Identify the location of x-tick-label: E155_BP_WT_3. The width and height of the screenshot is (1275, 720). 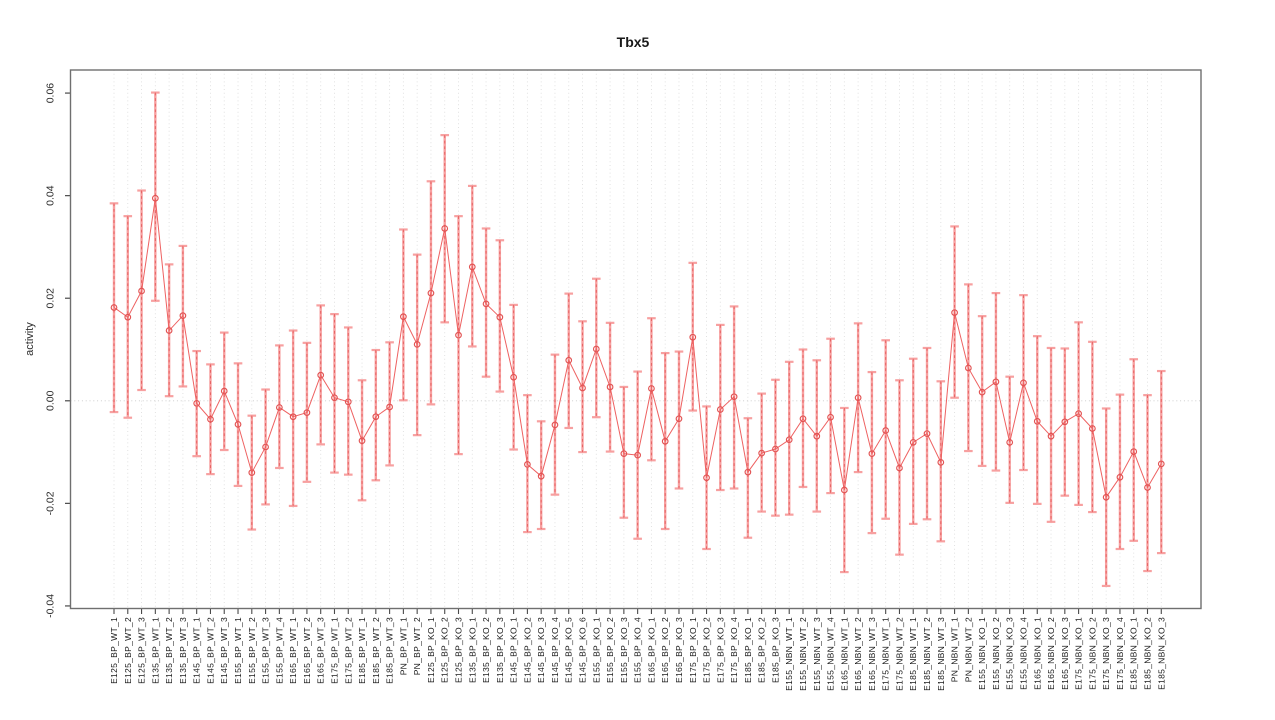
(266, 650).